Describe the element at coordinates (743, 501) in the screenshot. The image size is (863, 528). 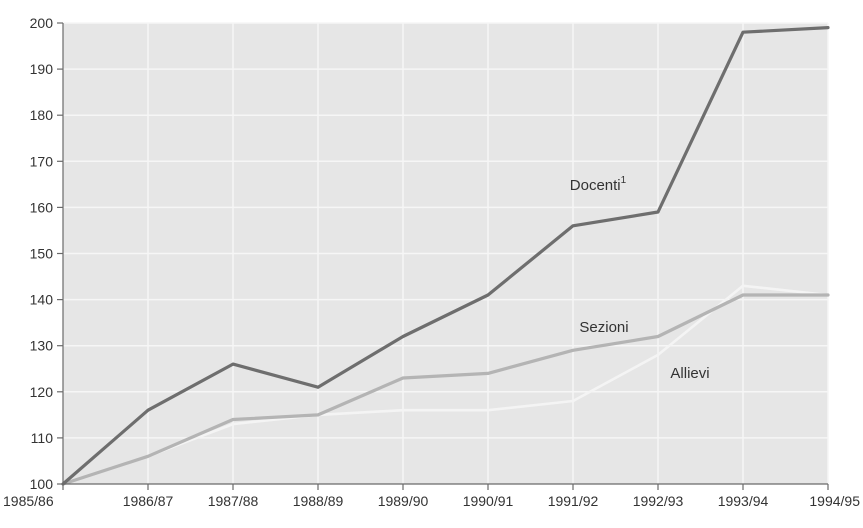
I see `x-tick-label-8: 1993/94` at that location.